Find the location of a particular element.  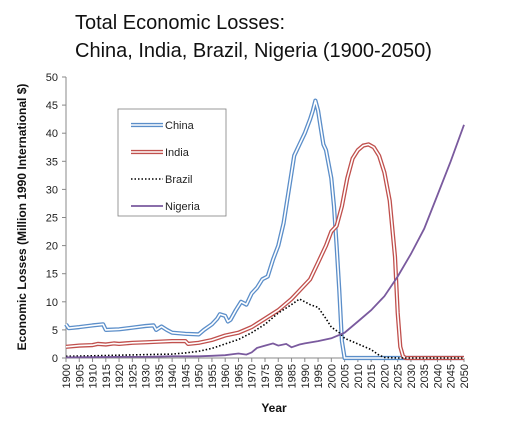

x-tick-label: 1915 is located at coordinates (107, 376).